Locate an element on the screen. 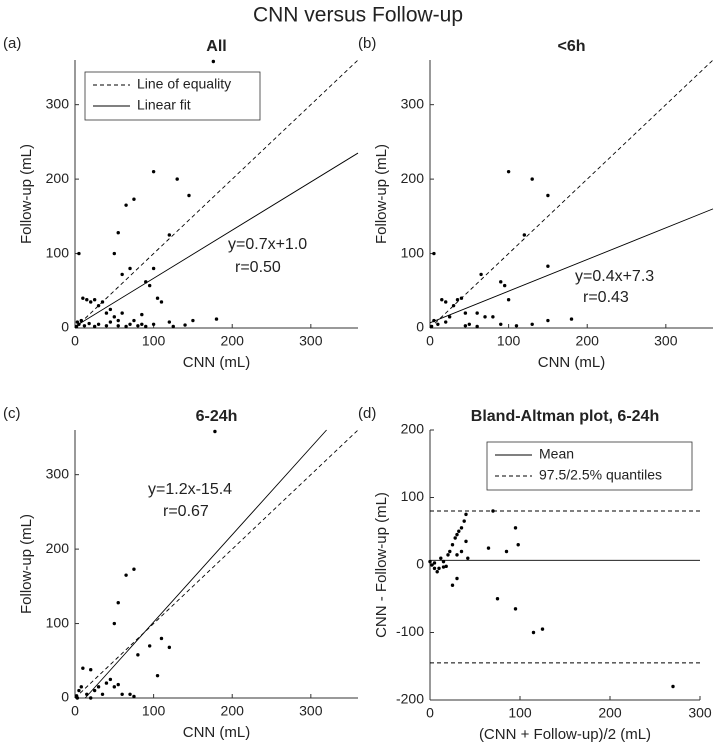  y-axis-label: CNN - Follow-up (mL) is located at coordinates (381, 565).